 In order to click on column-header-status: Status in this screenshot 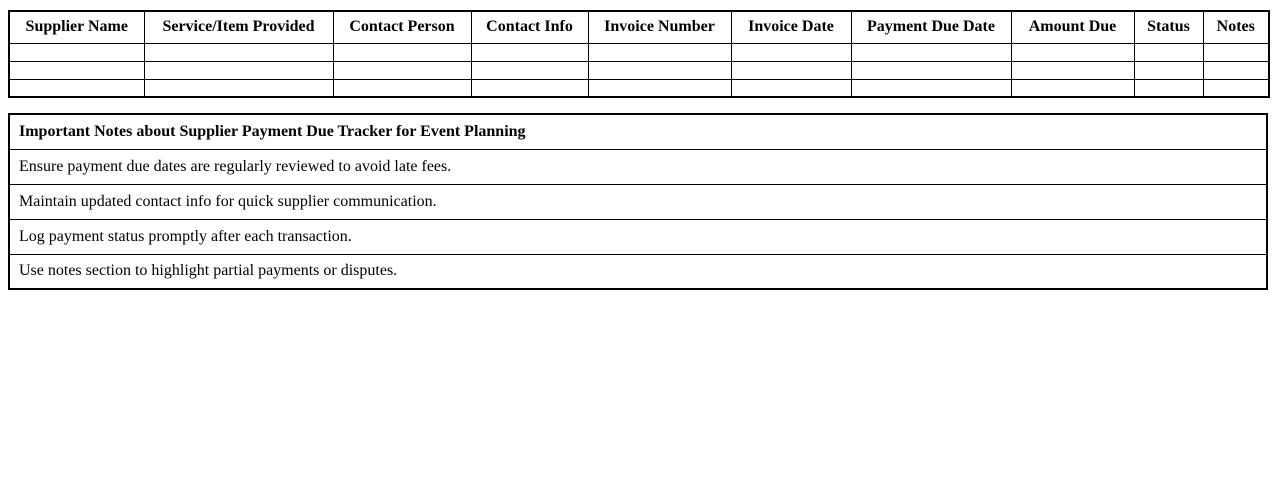, I will do `click(1168, 27)`.